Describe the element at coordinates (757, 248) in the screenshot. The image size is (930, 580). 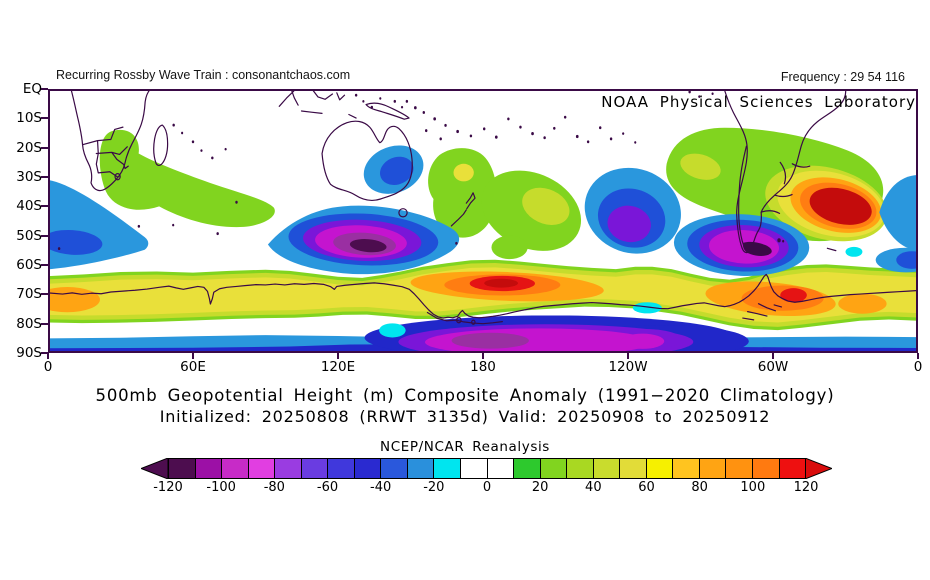
I see `tierra-del-fuego-land` at that location.